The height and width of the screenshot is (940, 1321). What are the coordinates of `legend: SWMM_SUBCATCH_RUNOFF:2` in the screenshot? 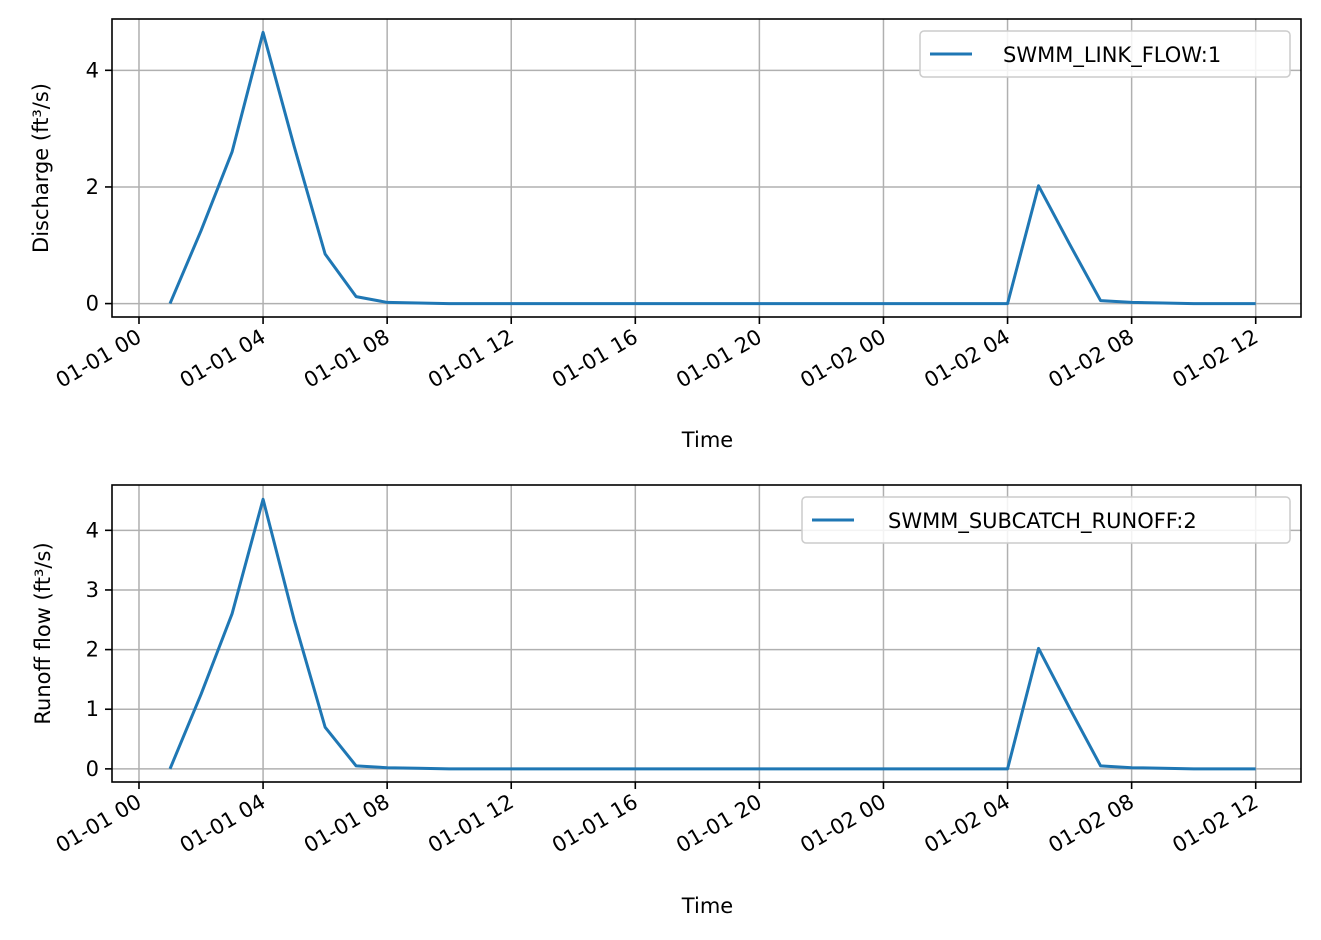 It's located at (1046, 520).